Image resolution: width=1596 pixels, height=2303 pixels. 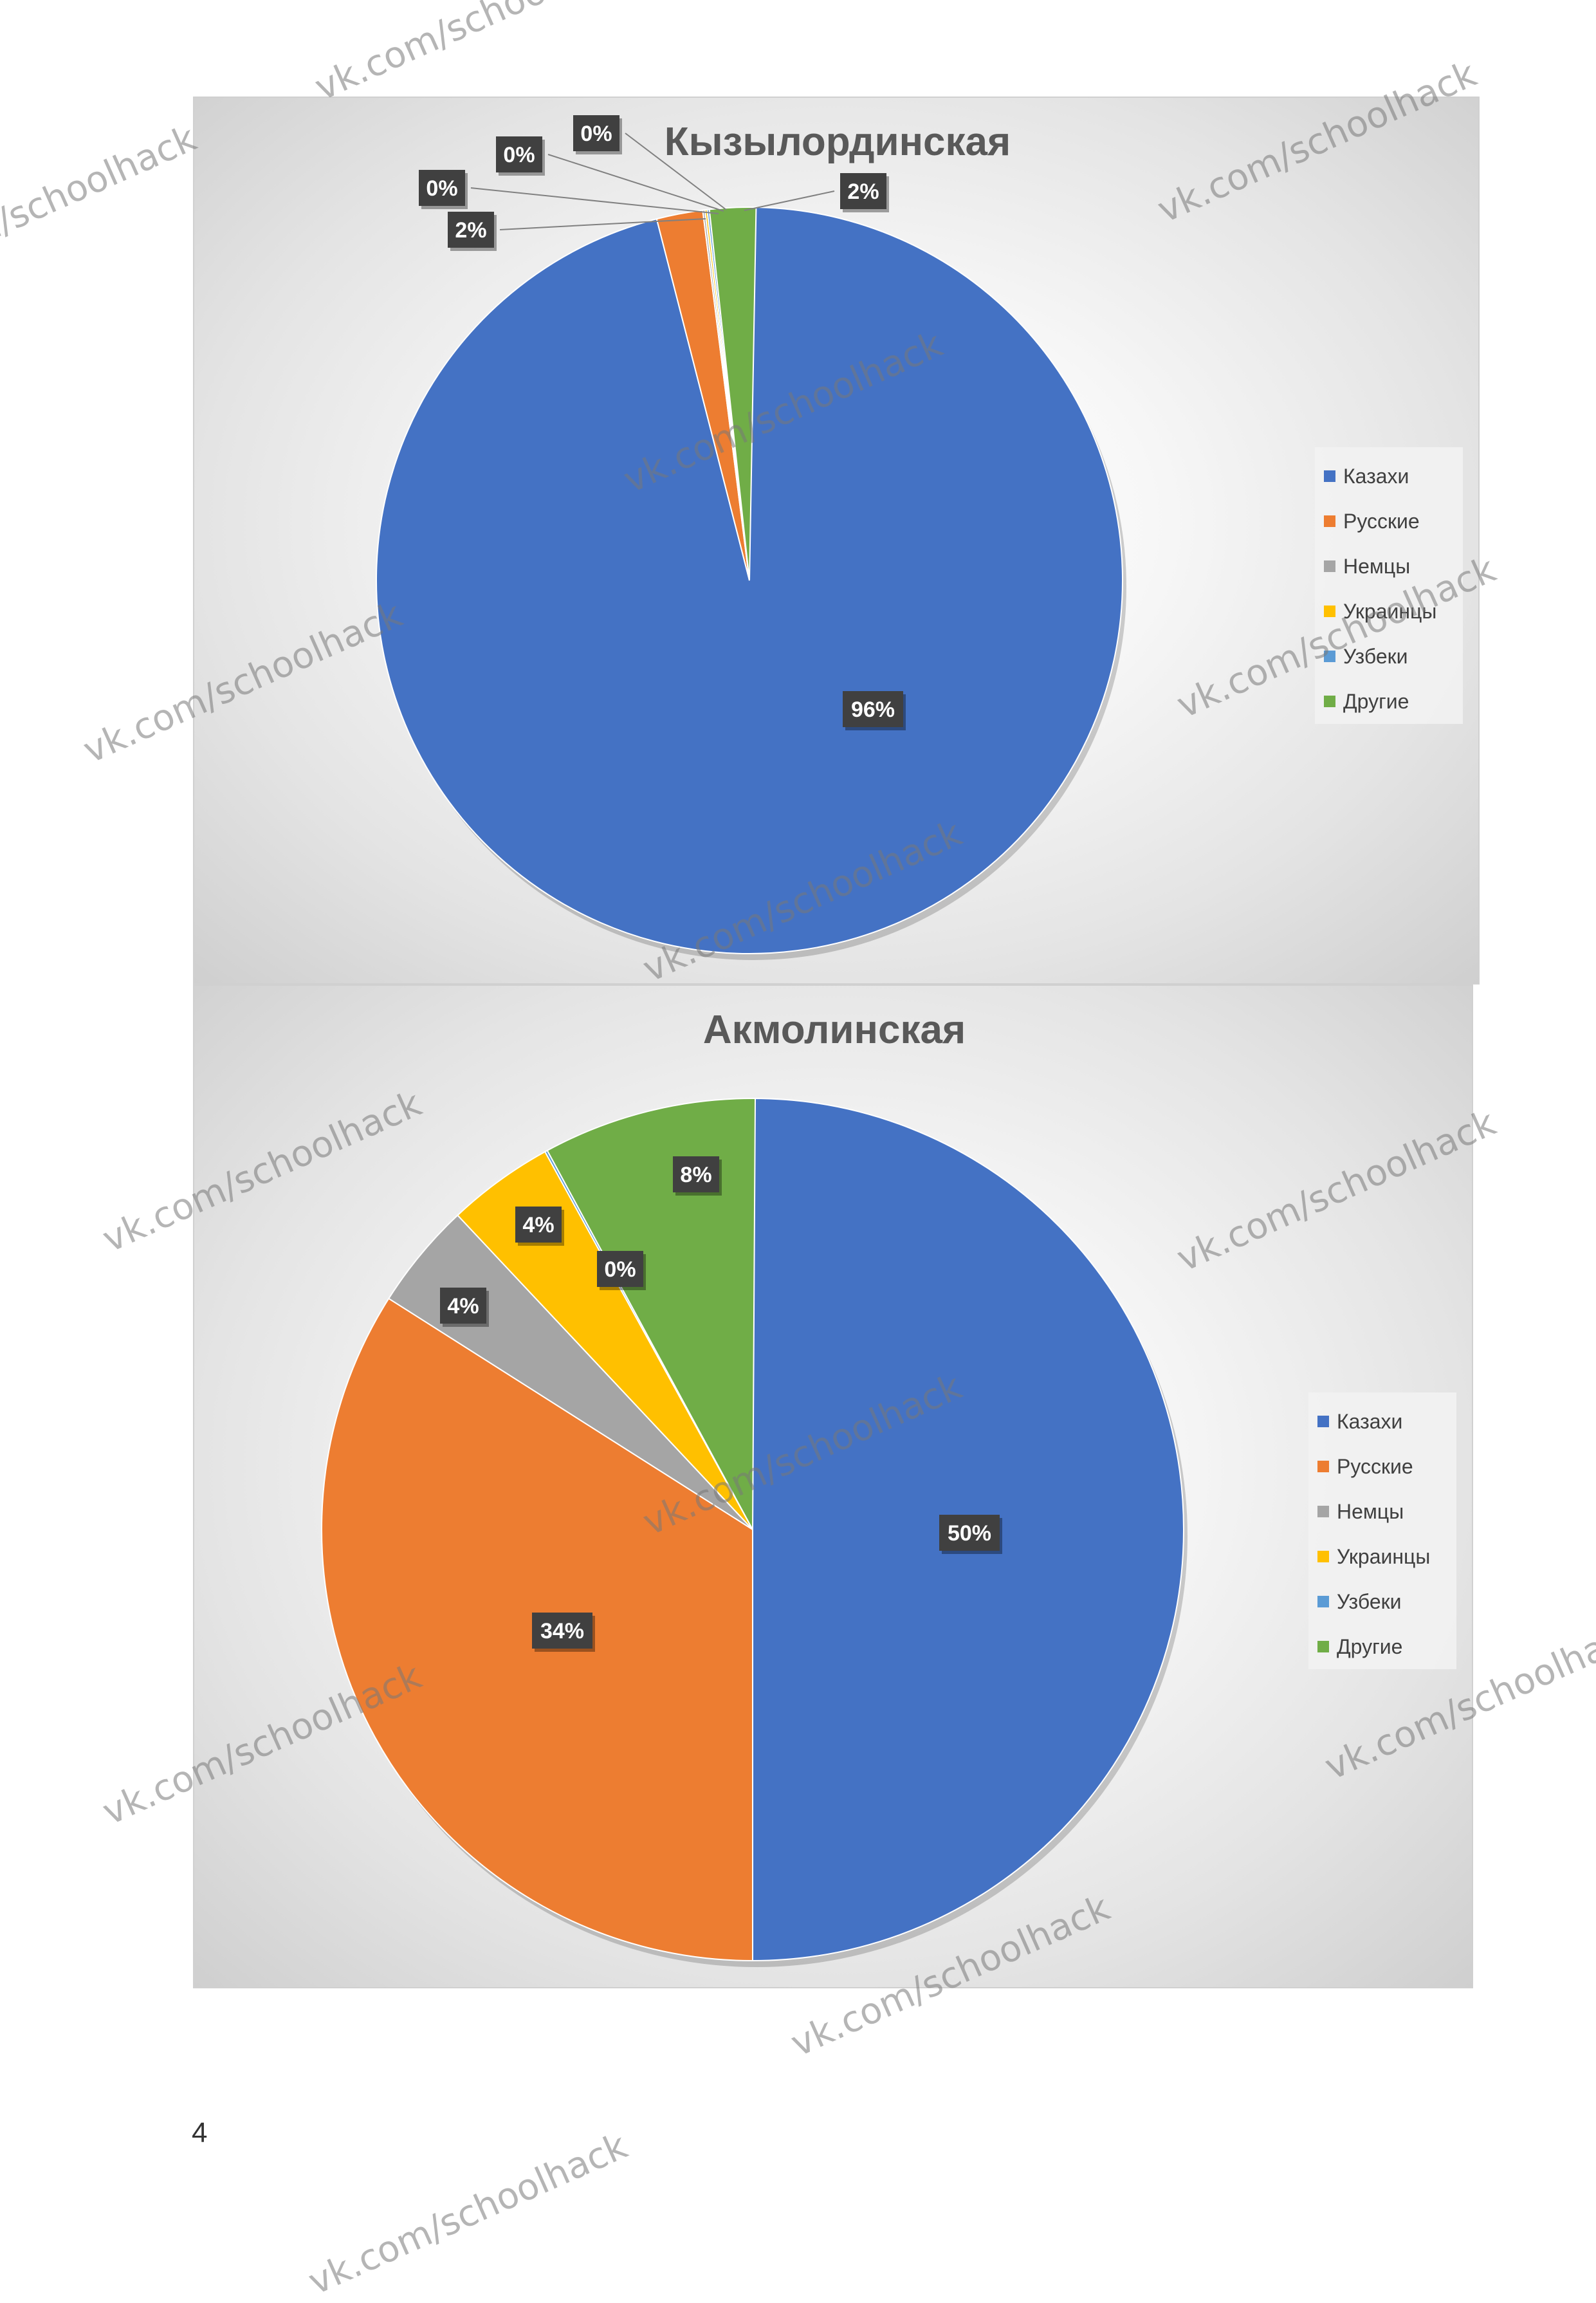 What do you see at coordinates (200, 2133) in the screenshot?
I see `page-number: 4` at bounding box center [200, 2133].